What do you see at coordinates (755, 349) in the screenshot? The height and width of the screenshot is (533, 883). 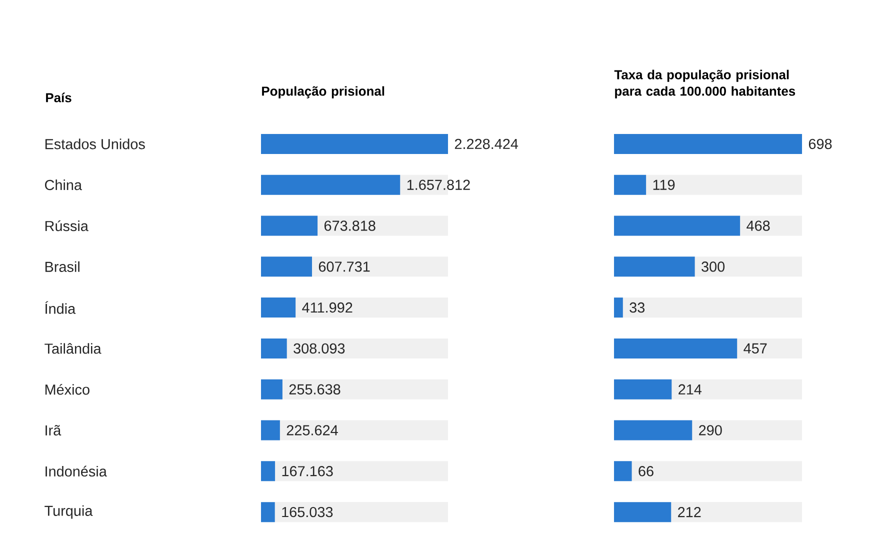 I see `data-label: 457` at bounding box center [755, 349].